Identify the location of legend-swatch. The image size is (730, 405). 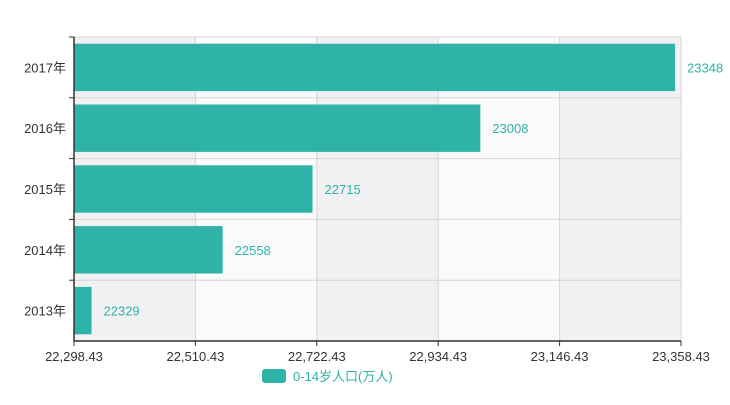
(274, 376).